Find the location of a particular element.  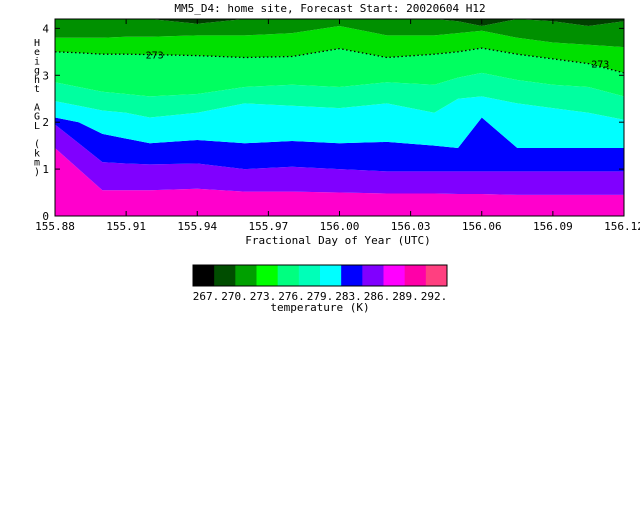

x-tick-label: 156.06 is located at coordinates (482, 226).